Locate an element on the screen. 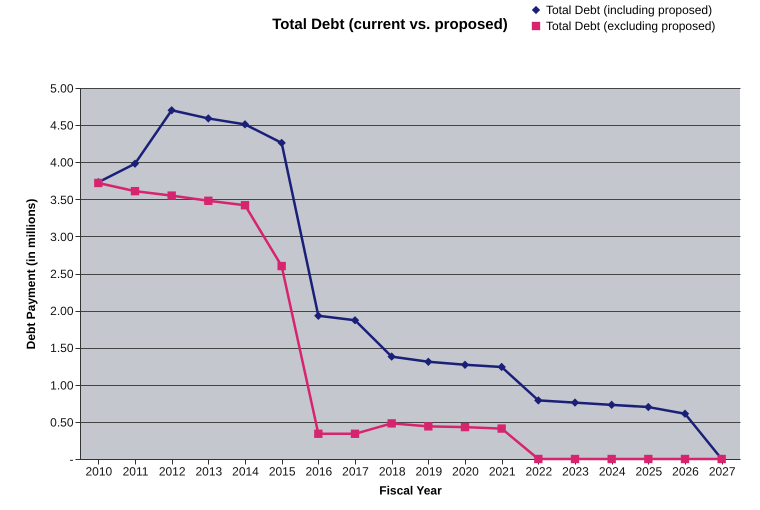 The height and width of the screenshot is (510, 760). y-tick-label: 0.50 is located at coordinates (62, 422).